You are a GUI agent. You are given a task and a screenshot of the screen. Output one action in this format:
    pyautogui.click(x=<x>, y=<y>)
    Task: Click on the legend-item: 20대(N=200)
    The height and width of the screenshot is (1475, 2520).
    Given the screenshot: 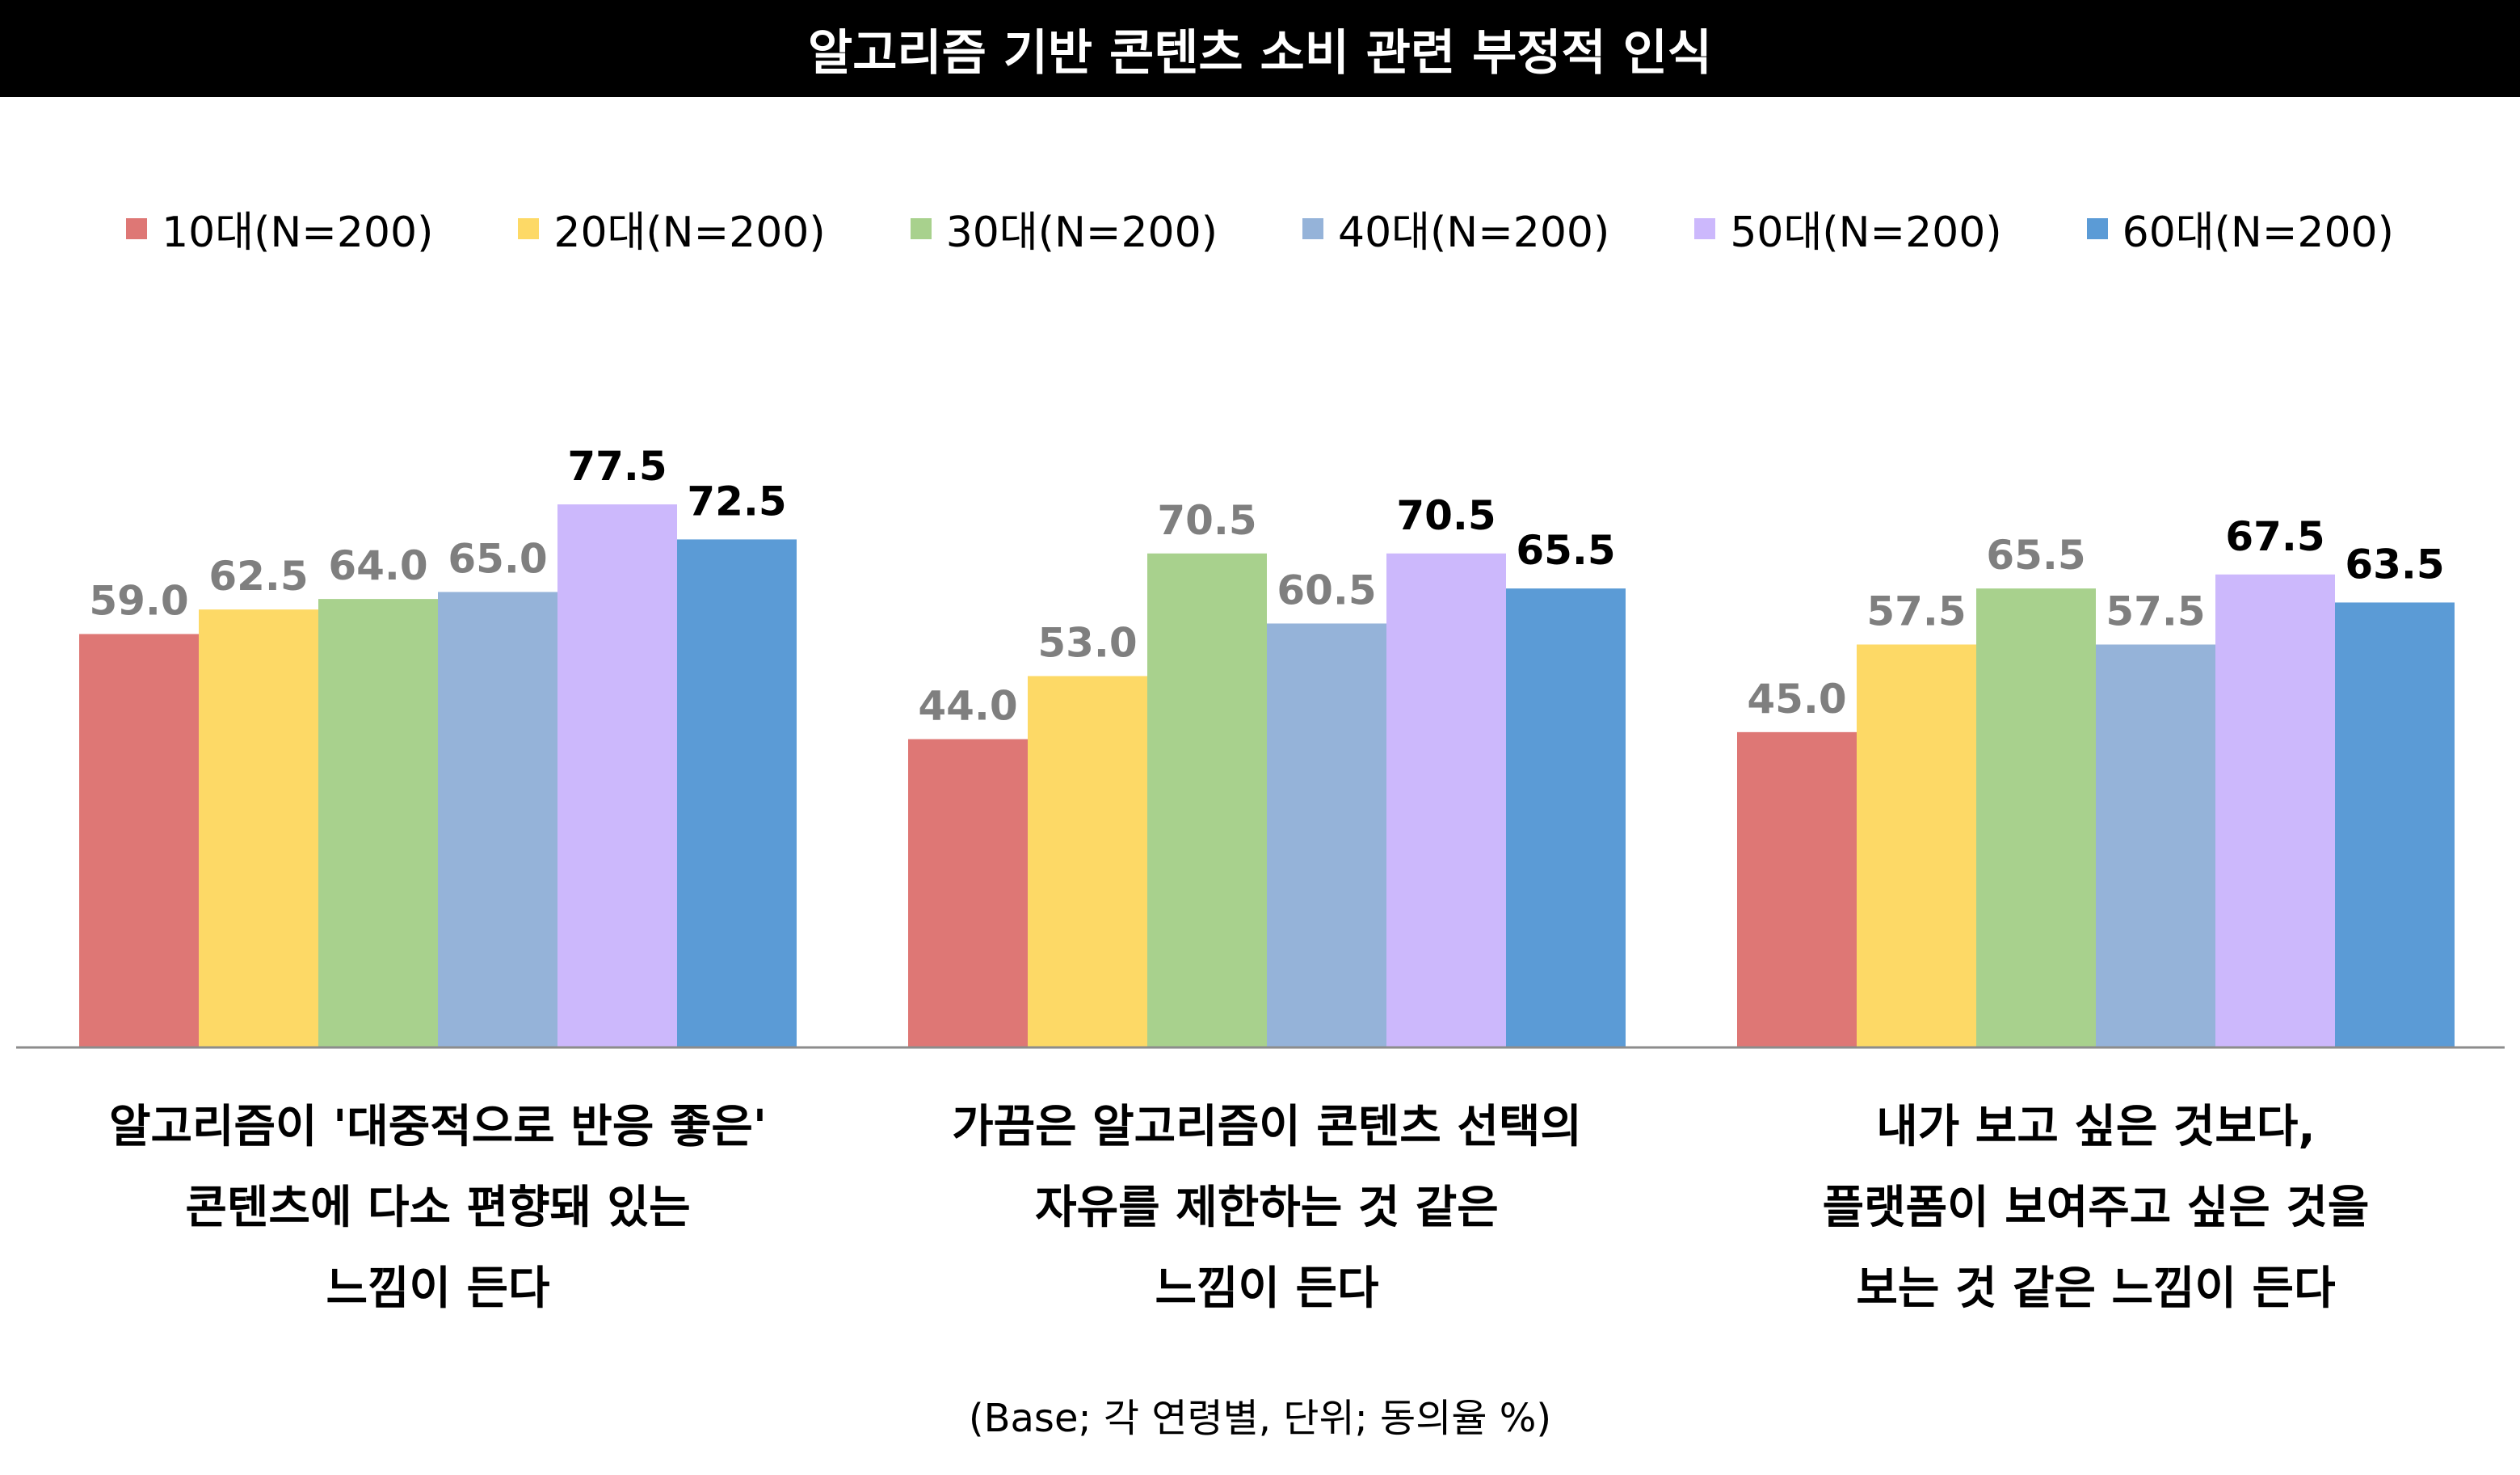 What is the action you would take?
    pyautogui.click(x=672, y=228)
    